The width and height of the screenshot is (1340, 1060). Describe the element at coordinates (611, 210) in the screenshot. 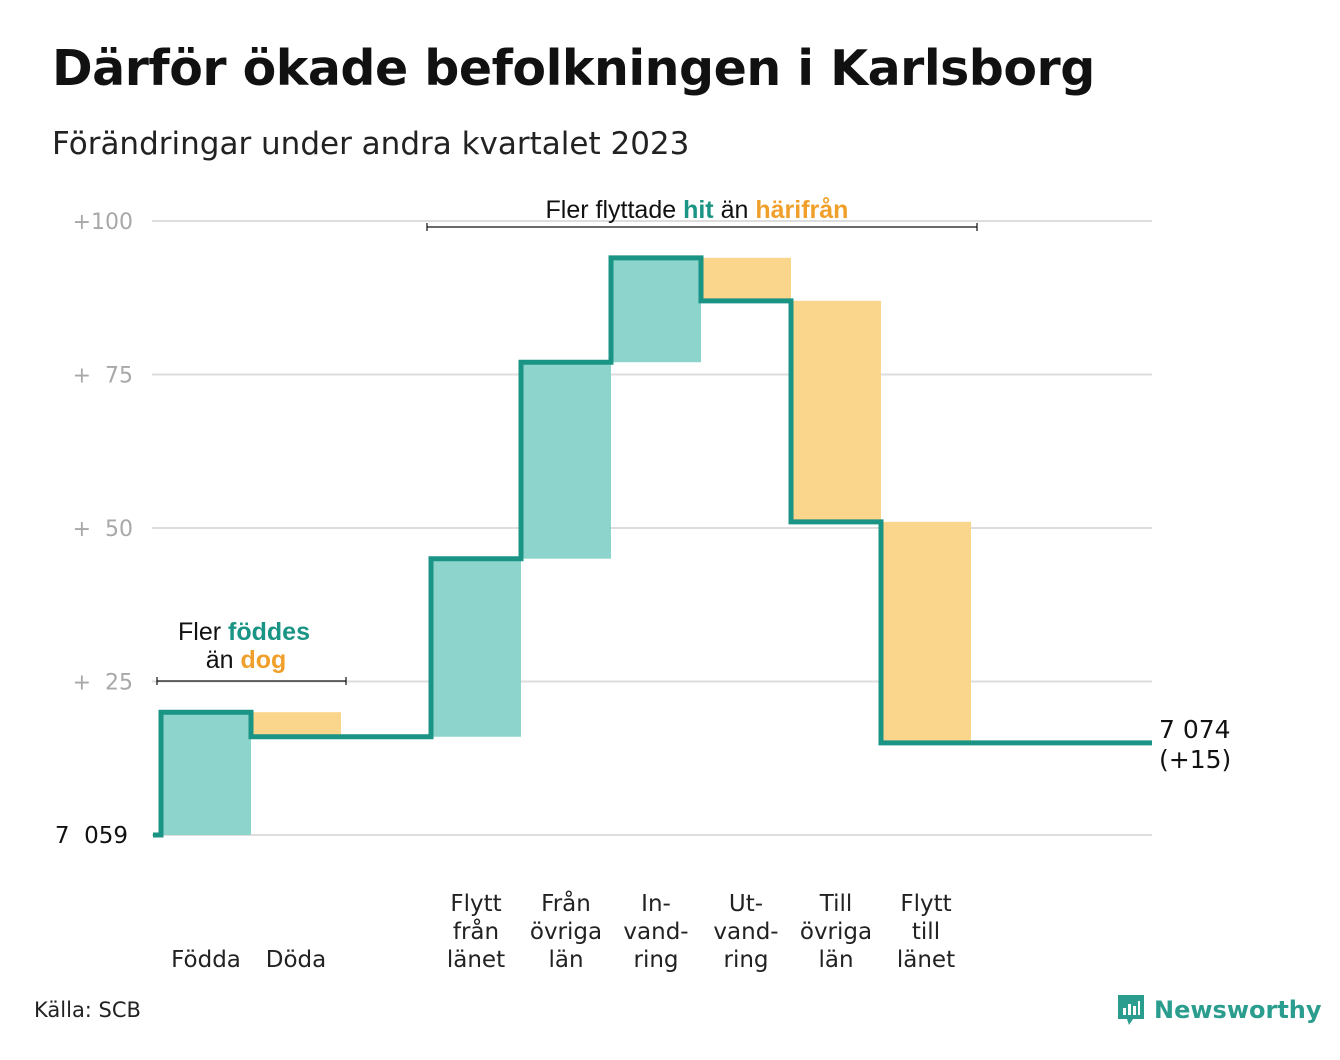

I see `migration-annotation-prefix: Fler flyttade` at that location.